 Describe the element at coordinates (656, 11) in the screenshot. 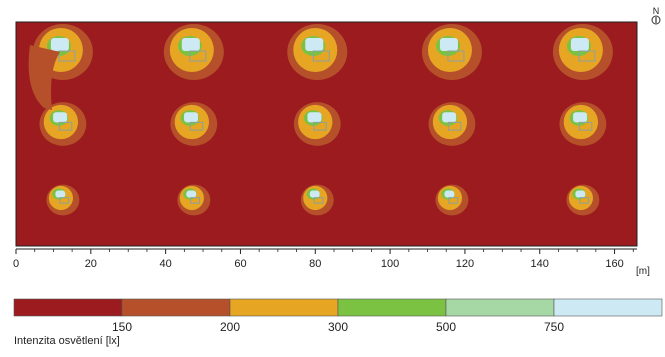

I see `north-label: N` at that location.